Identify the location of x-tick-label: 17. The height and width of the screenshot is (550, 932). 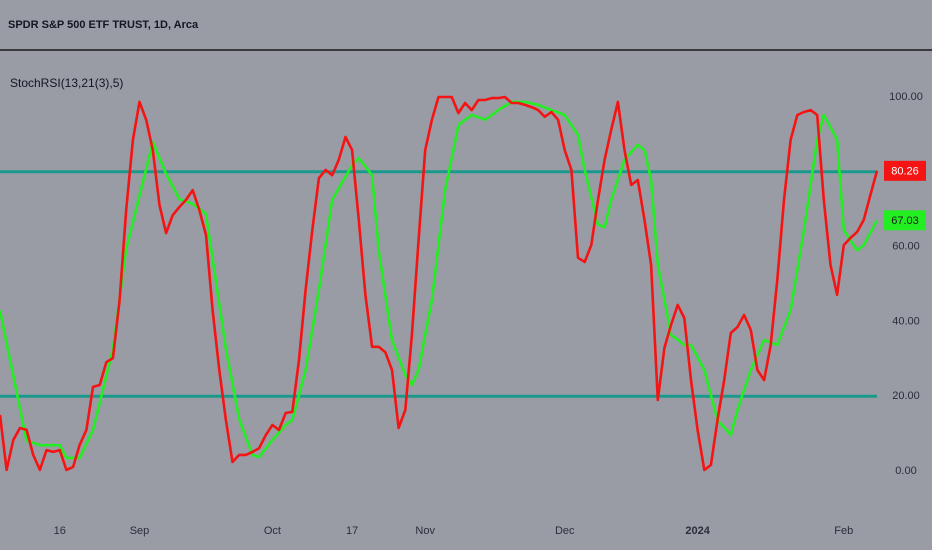
(352, 531).